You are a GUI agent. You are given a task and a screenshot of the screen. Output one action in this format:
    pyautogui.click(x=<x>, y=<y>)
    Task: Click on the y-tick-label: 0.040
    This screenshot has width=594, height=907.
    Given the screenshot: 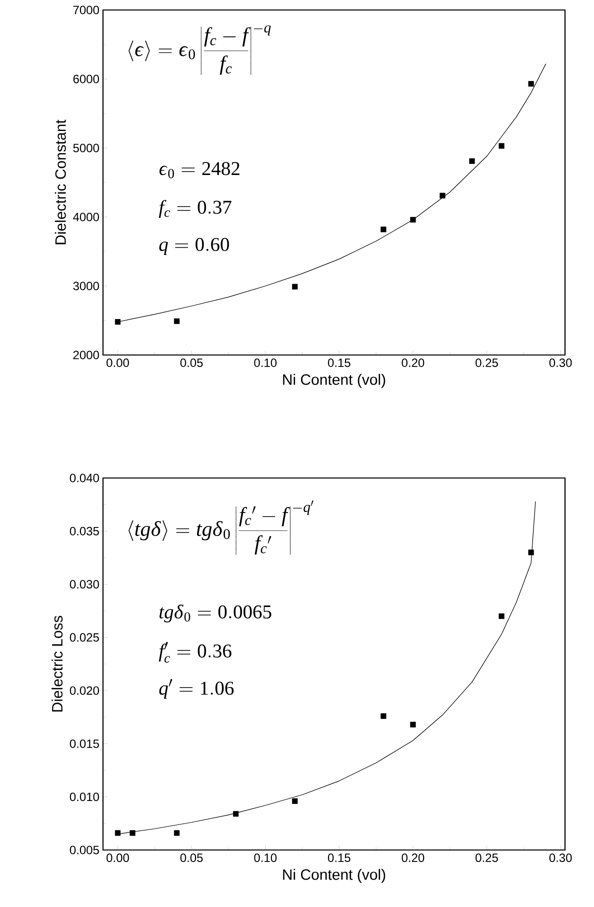 What is the action you would take?
    pyautogui.click(x=84, y=478)
    